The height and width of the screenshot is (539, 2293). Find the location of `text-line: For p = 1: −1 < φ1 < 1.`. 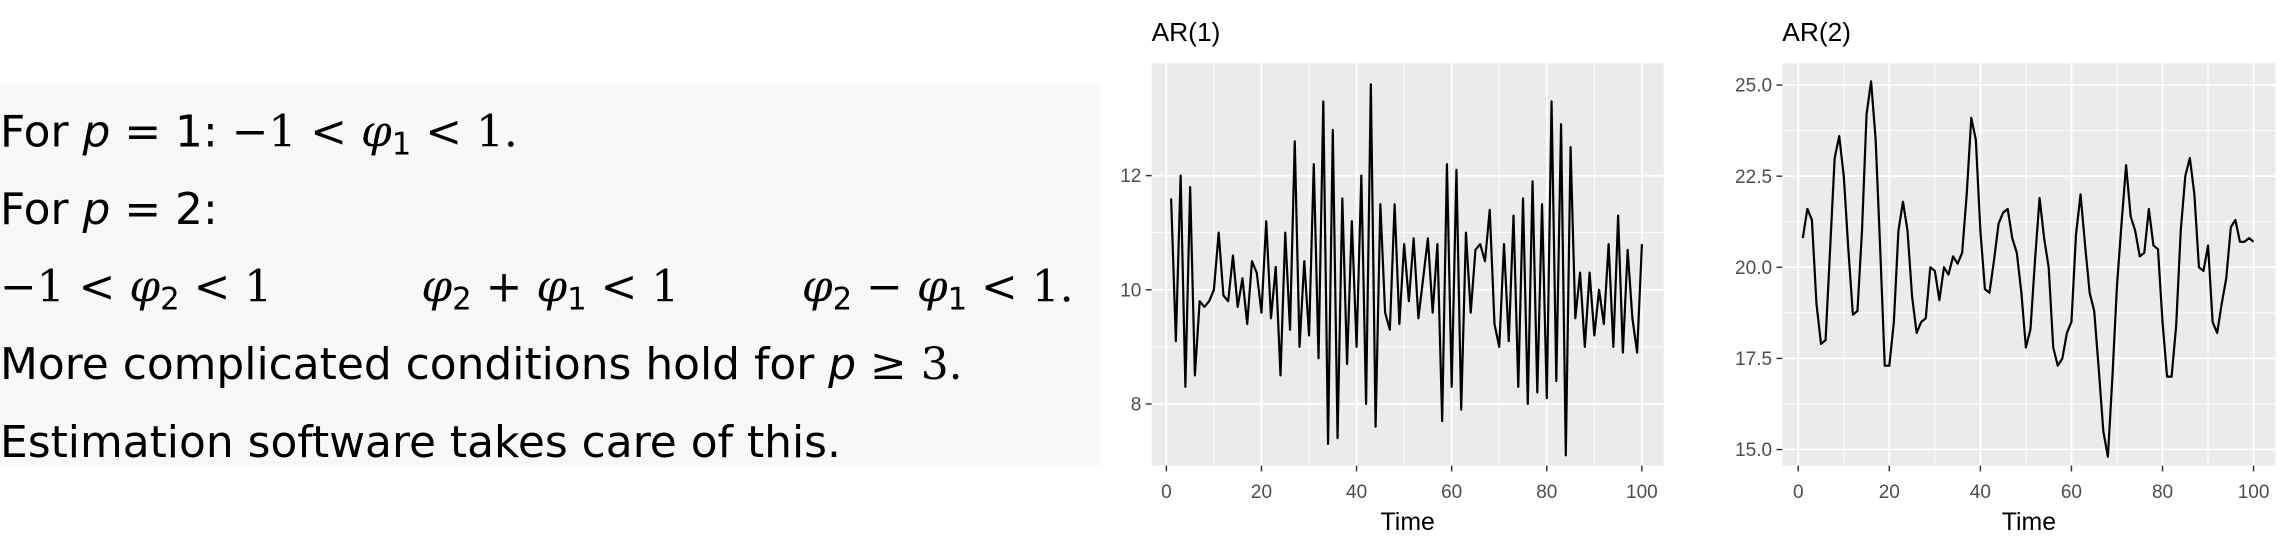

text-line: For p = 1: −1 < φ1 < 1. is located at coordinates (259, 135).